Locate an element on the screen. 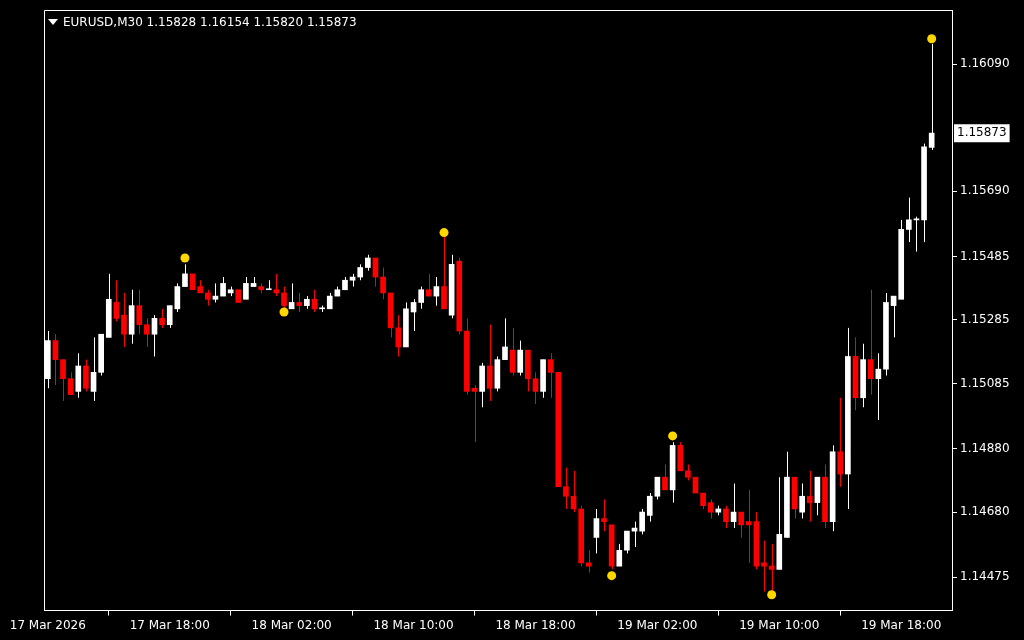 Image resolution: width=1024 pixels, height=640 pixels. y-tick-label: 1.15690 is located at coordinates (985, 190).